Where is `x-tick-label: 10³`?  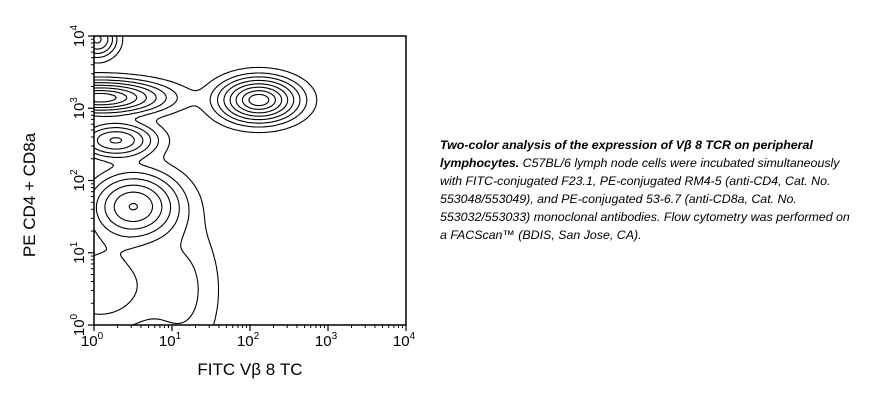 x-tick-label: 10³ is located at coordinates (326, 340).